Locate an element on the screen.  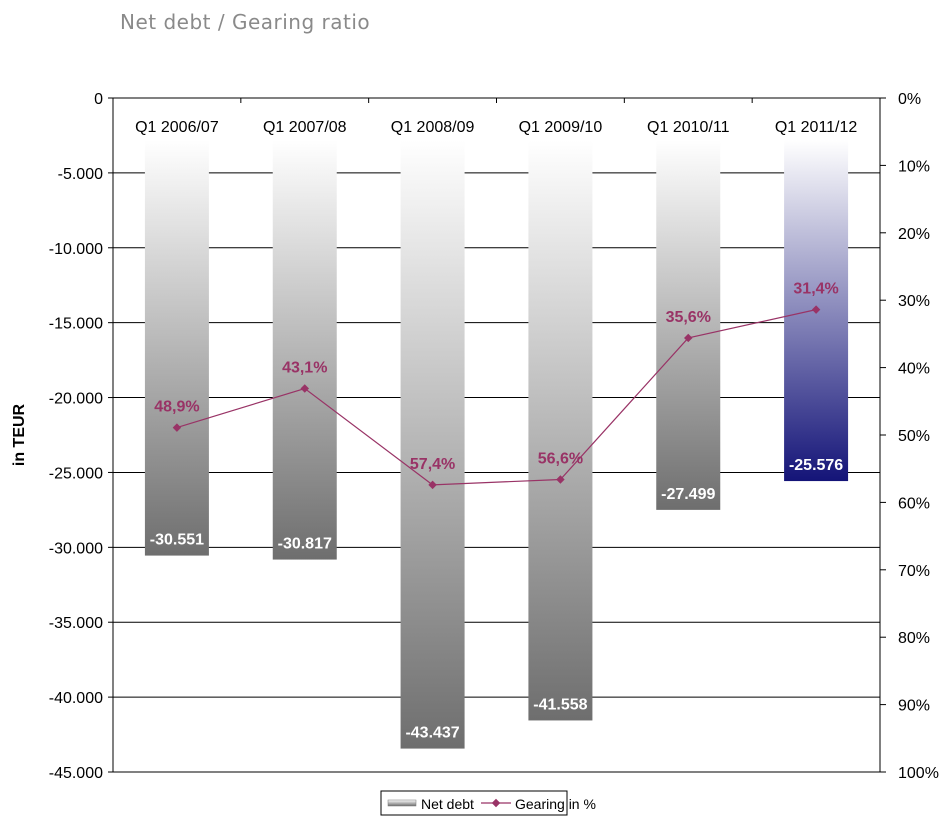
y-tick-label: -15.000 is located at coordinates (76, 324).